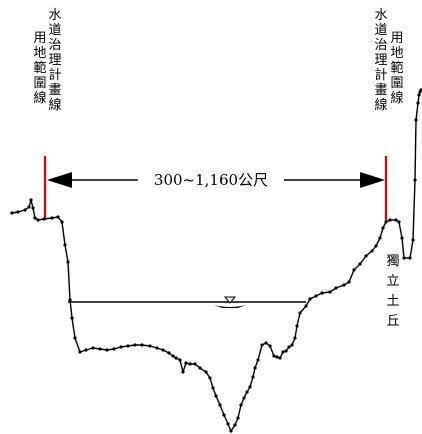  Describe the element at coordinates (380, 60) in the screenshot. I see `right-waterway-plan-label: 水道治理計畫線` at that location.